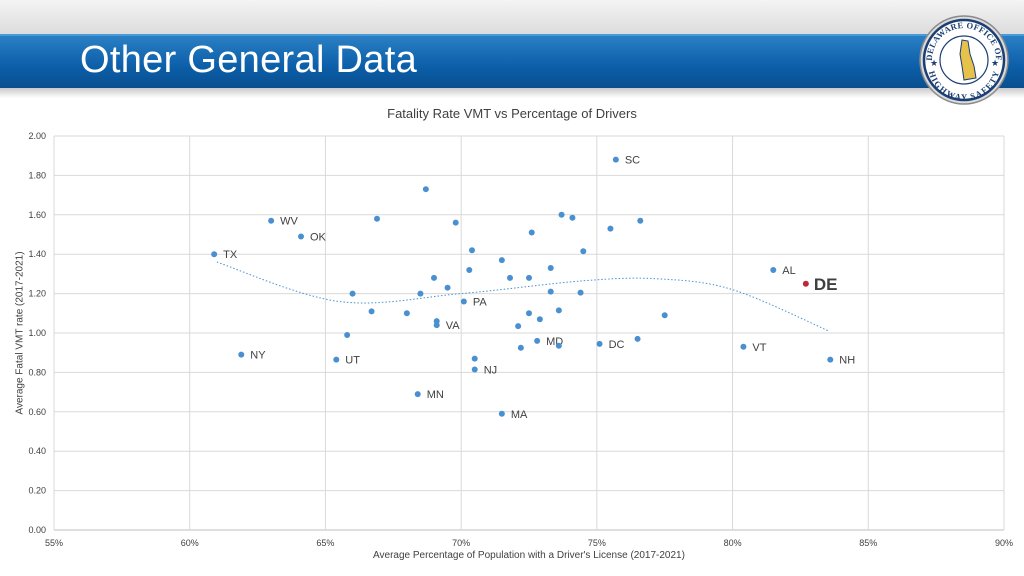 This screenshot has width=1024, height=576. I want to click on top-strip, so click(512, 17).